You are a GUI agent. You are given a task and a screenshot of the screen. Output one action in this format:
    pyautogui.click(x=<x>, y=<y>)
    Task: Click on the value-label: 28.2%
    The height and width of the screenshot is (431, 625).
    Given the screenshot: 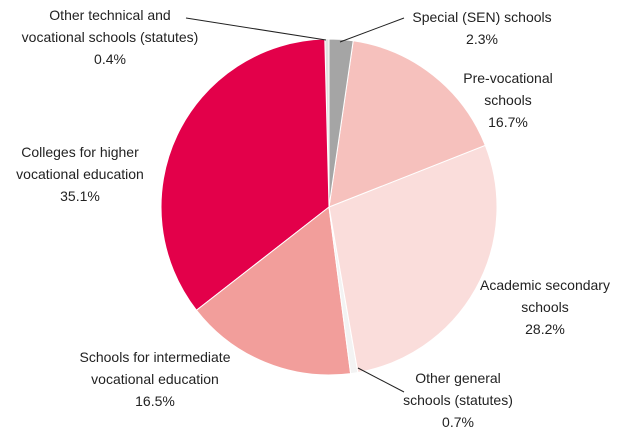 What is the action you would take?
    pyautogui.click(x=545, y=329)
    